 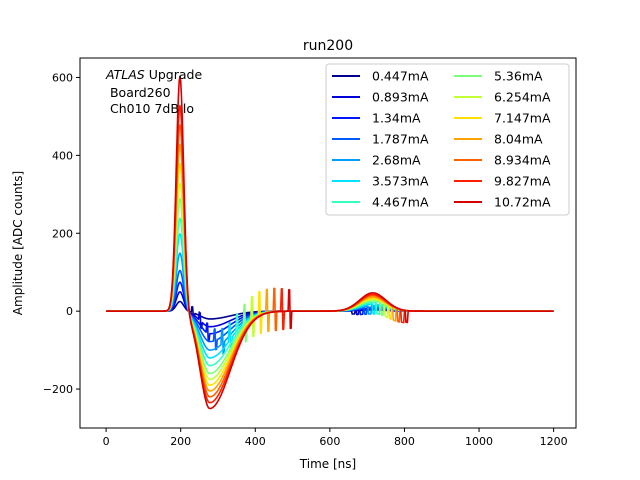 I want to click on legend-label: 3.573mA, so click(x=400, y=181).